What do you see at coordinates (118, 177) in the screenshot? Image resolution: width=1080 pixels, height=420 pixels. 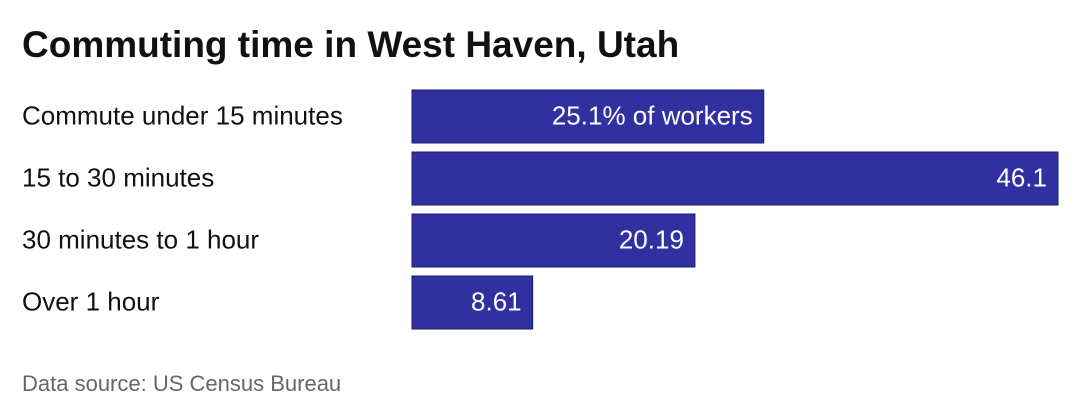 I see `category-label: 15 to 30 minutes` at bounding box center [118, 177].